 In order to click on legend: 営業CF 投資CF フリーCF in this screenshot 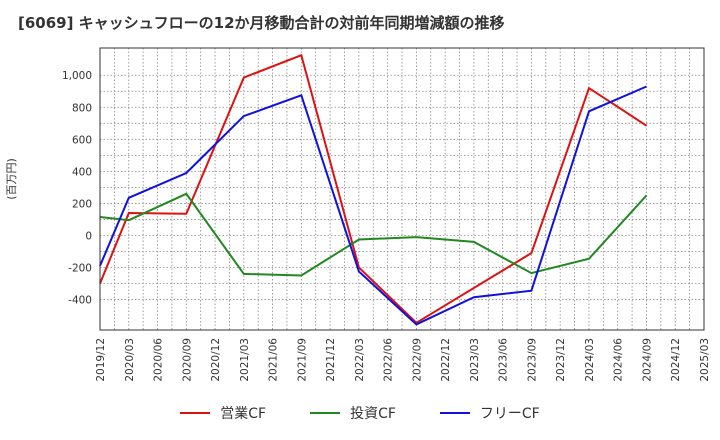, I will do `click(360, 413)`.